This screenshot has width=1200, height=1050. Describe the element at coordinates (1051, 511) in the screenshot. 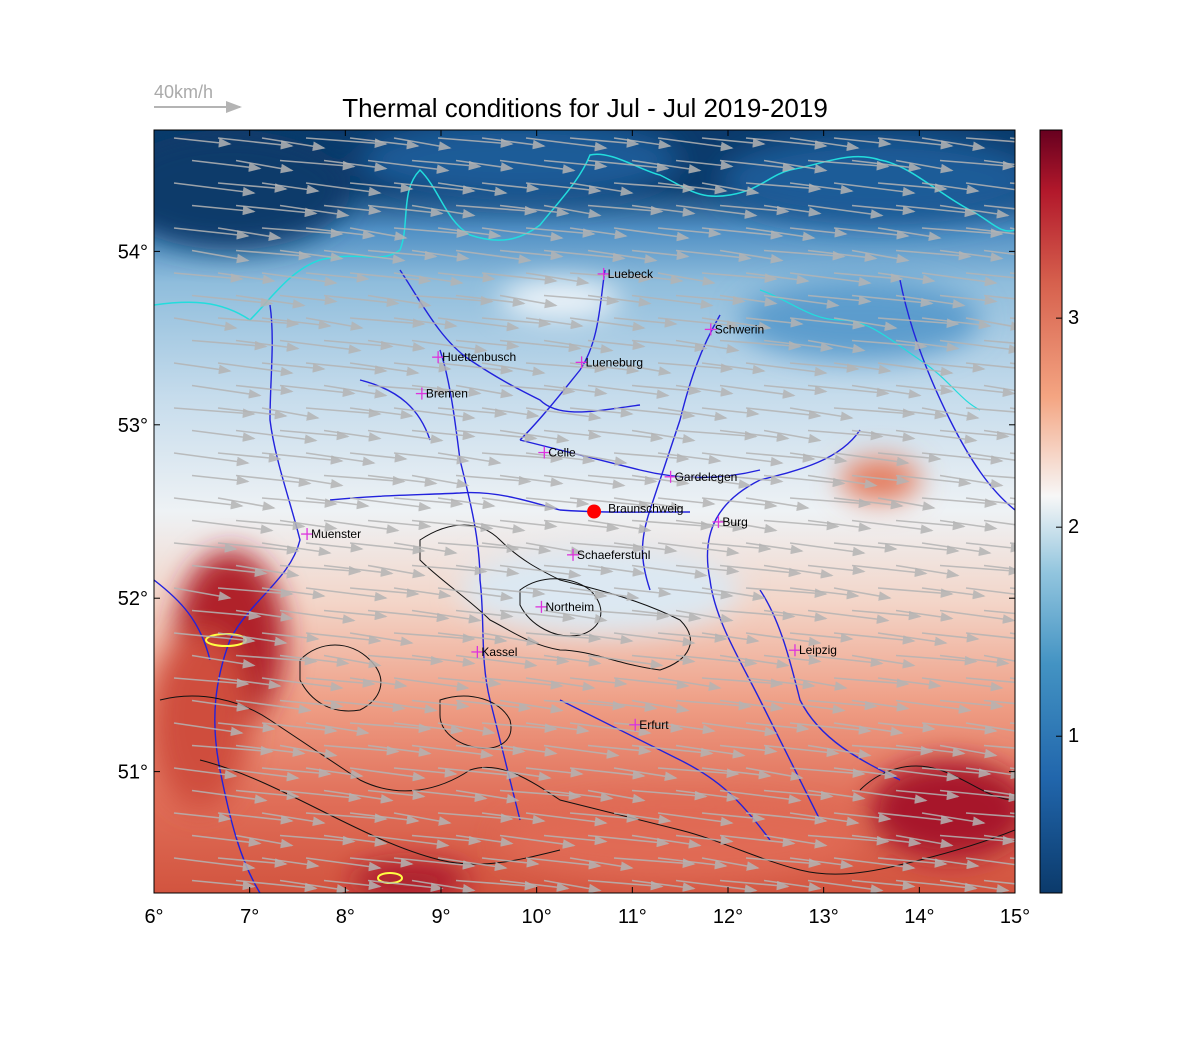

I see `colorbar-gradient` at that location.